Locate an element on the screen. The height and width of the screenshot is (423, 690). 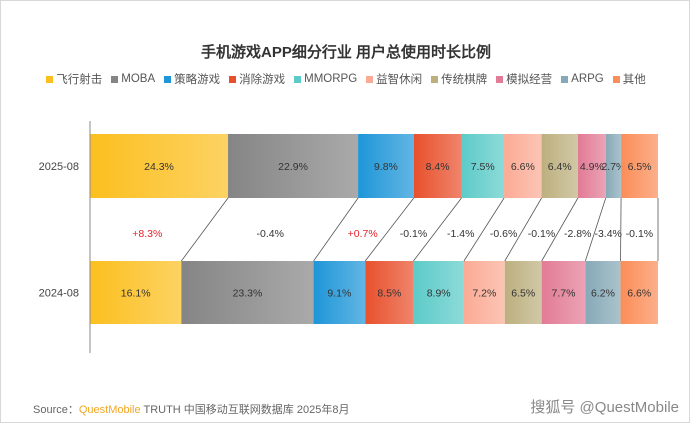
chart-title: 手机游戏APP细分行业 用户总使用时长比例 is located at coordinates (345, 52).